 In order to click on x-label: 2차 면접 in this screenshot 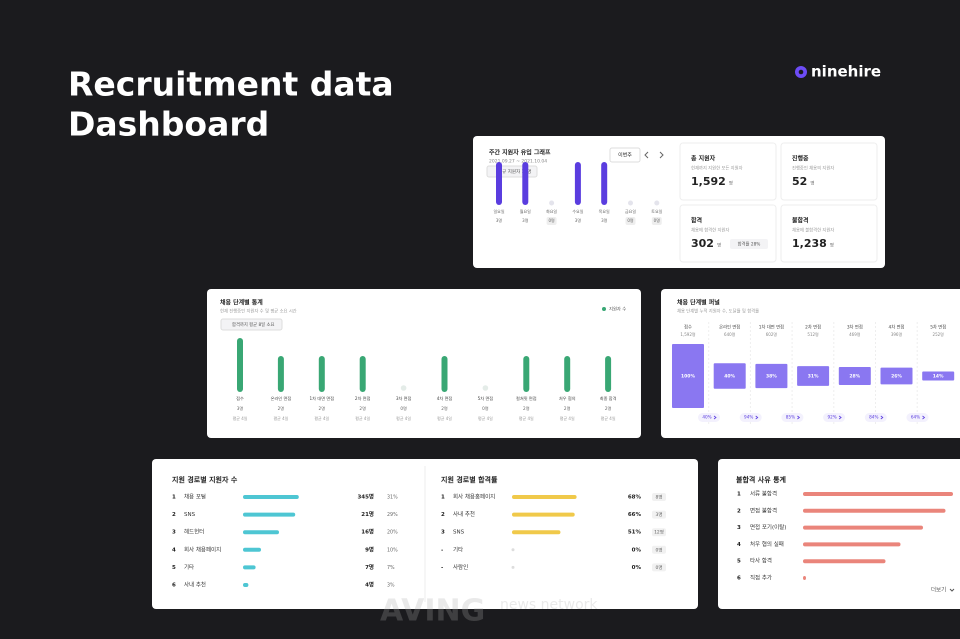, I will do `click(363, 398)`.